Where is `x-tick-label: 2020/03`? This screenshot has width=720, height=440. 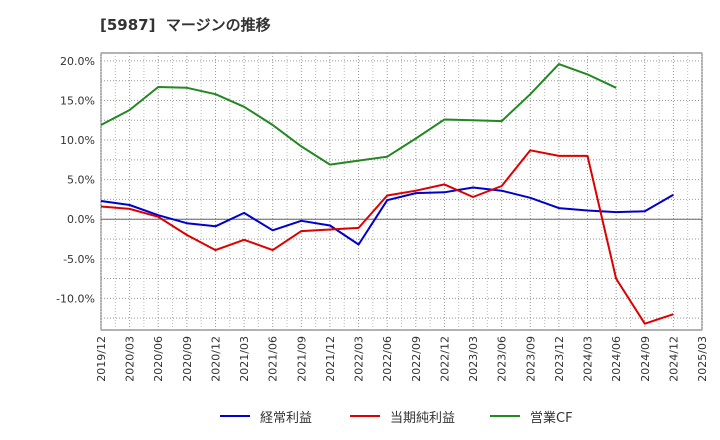 x-tick-label: 2020/03 is located at coordinates (130, 359).